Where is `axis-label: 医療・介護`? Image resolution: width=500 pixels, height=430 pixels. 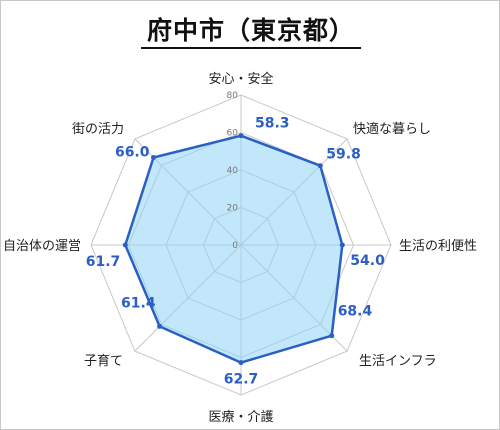
axis-label: 医療・介護 is located at coordinates (240, 417).